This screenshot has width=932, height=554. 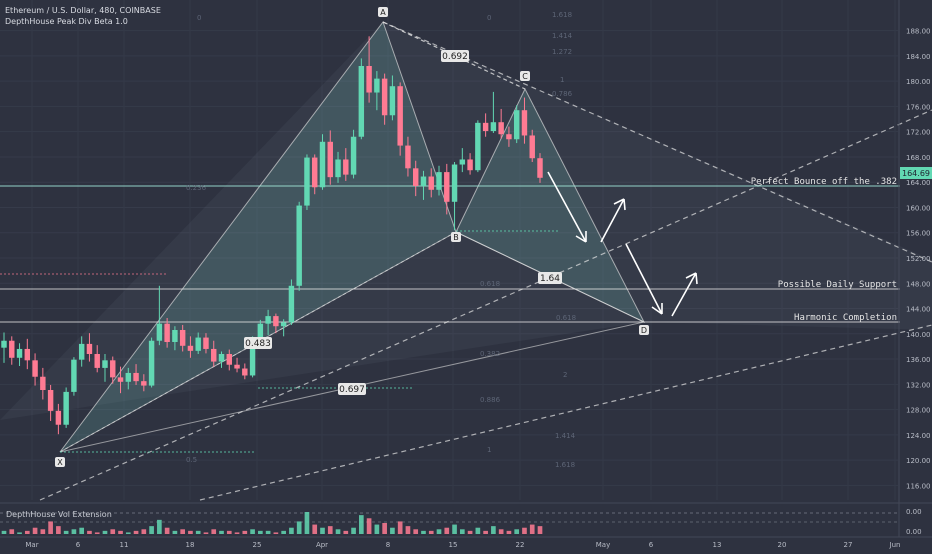 I want to click on fib-label: 1.618, so click(x=565, y=465).